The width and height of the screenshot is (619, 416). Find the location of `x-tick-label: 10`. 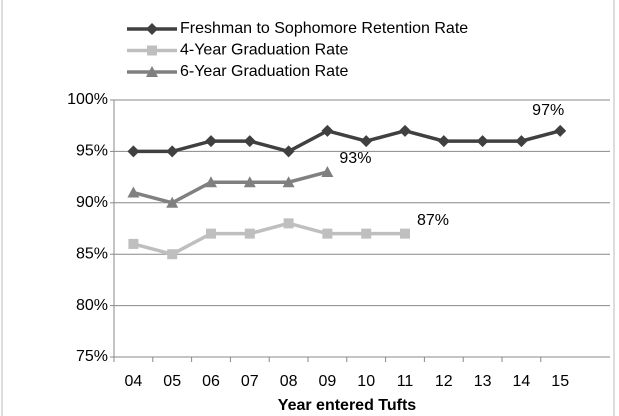

x-tick-label: 10 is located at coordinates (366, 381).